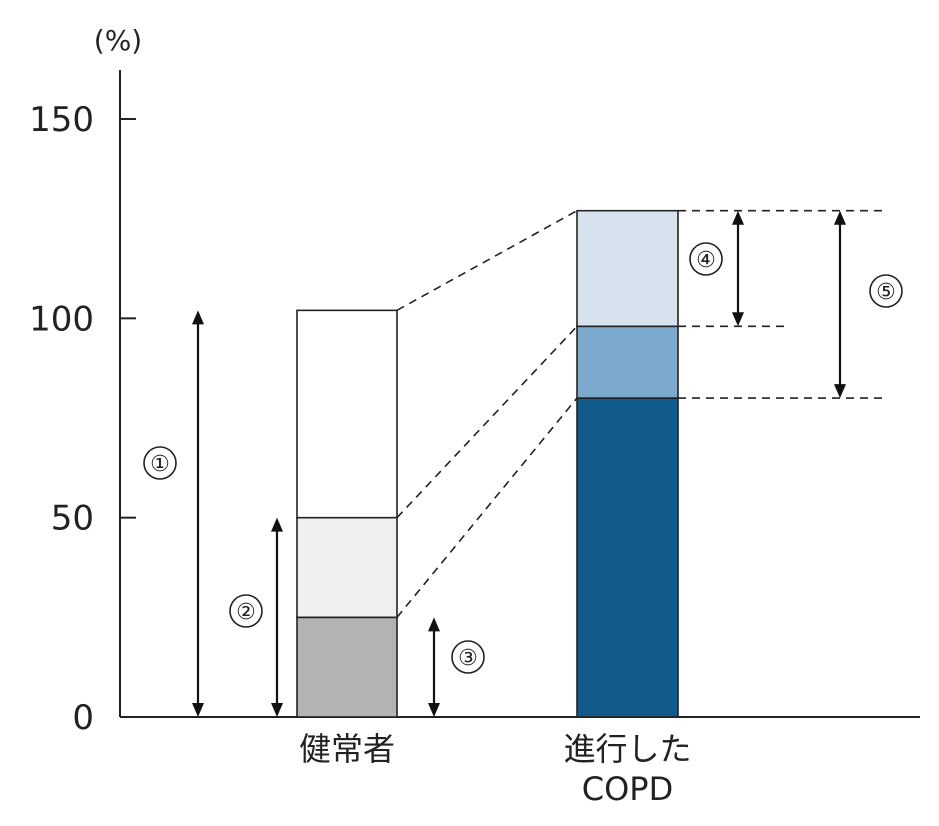  I want to click on annotation-label: ③, so click(468, 658).